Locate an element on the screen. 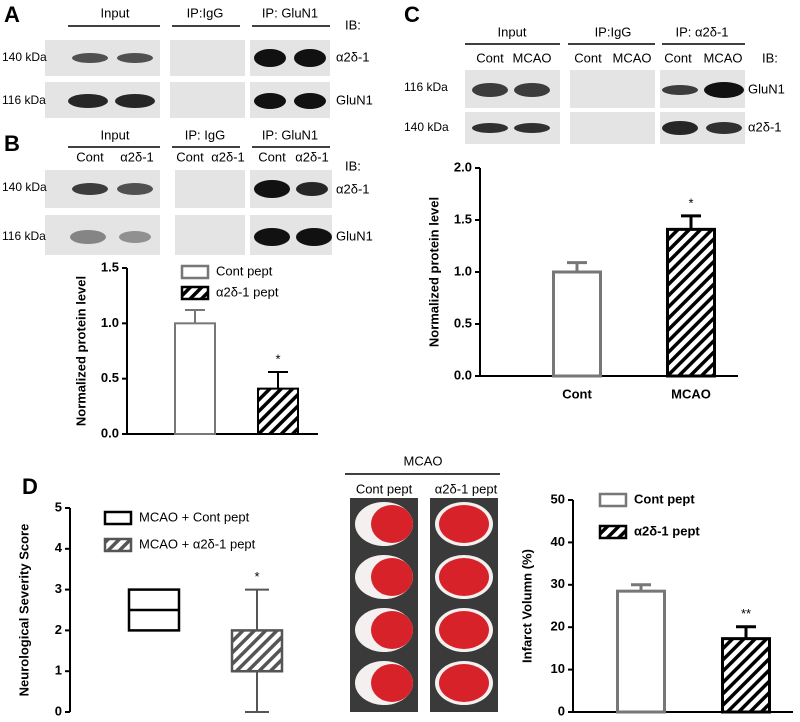  y-tick-label: 30 is located at coordinates (558, 583).